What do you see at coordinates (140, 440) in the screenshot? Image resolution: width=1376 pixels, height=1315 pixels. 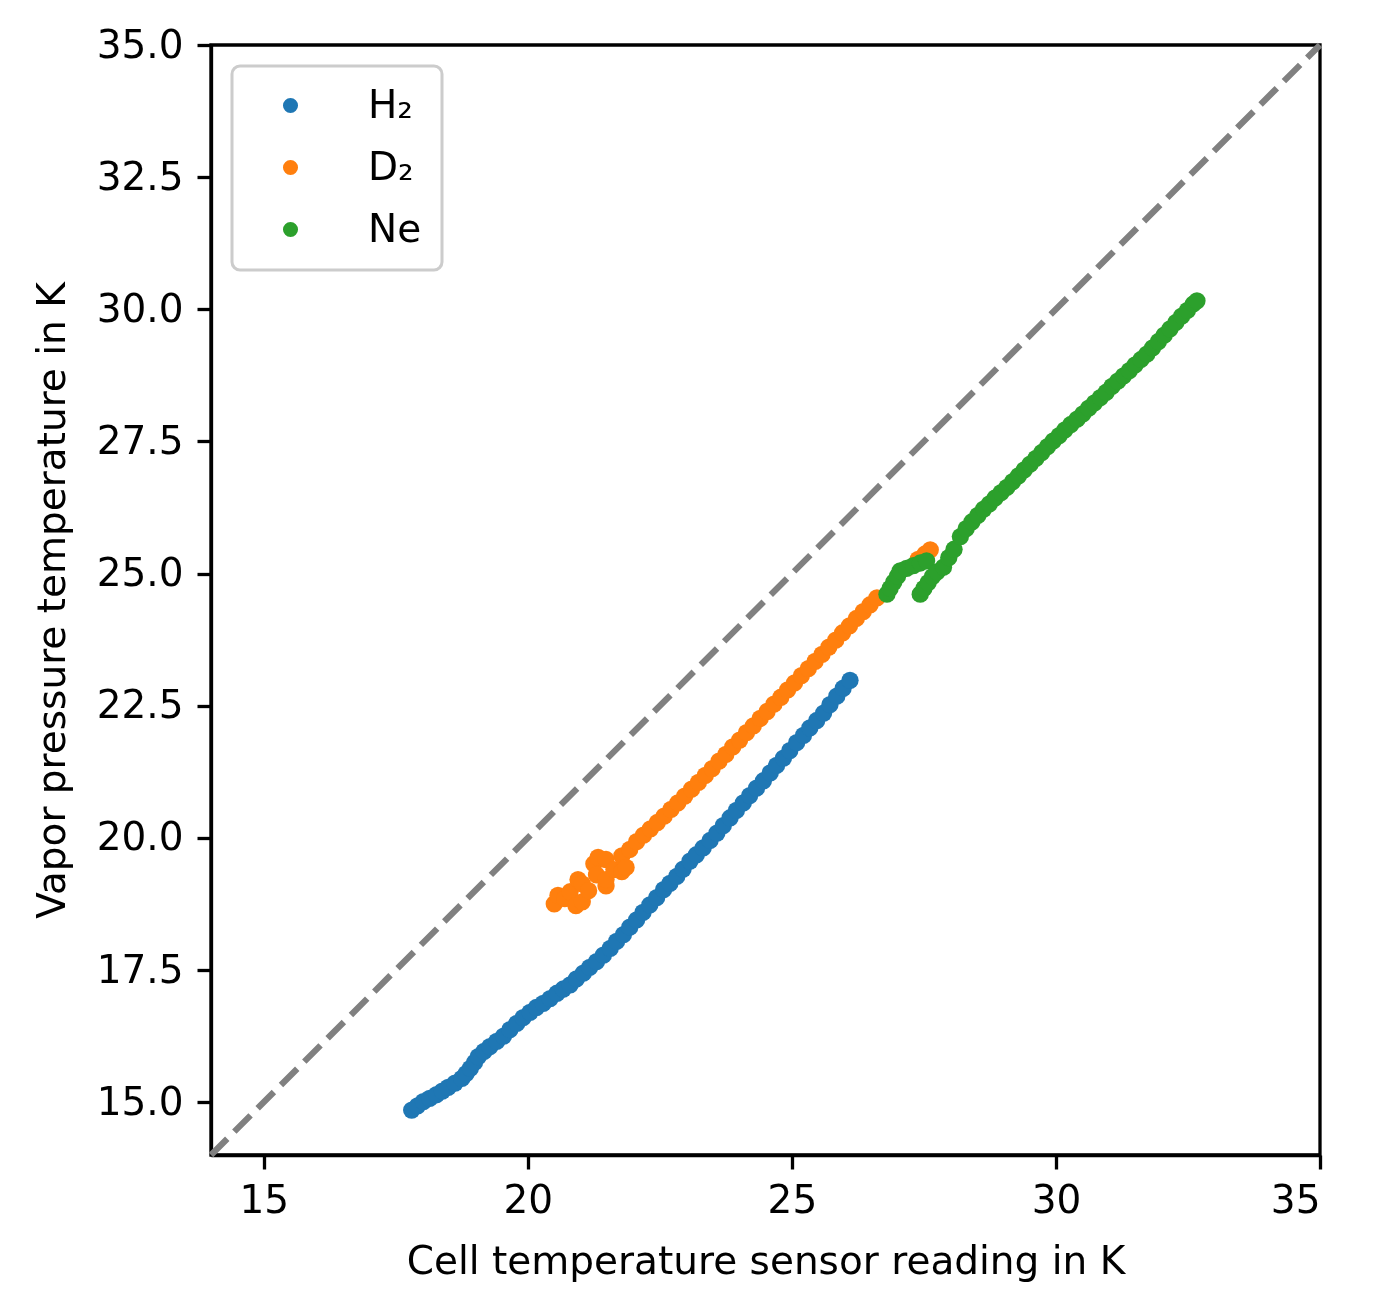 I see `y-tick-label: 27.5` at bounding box center [140, 440].